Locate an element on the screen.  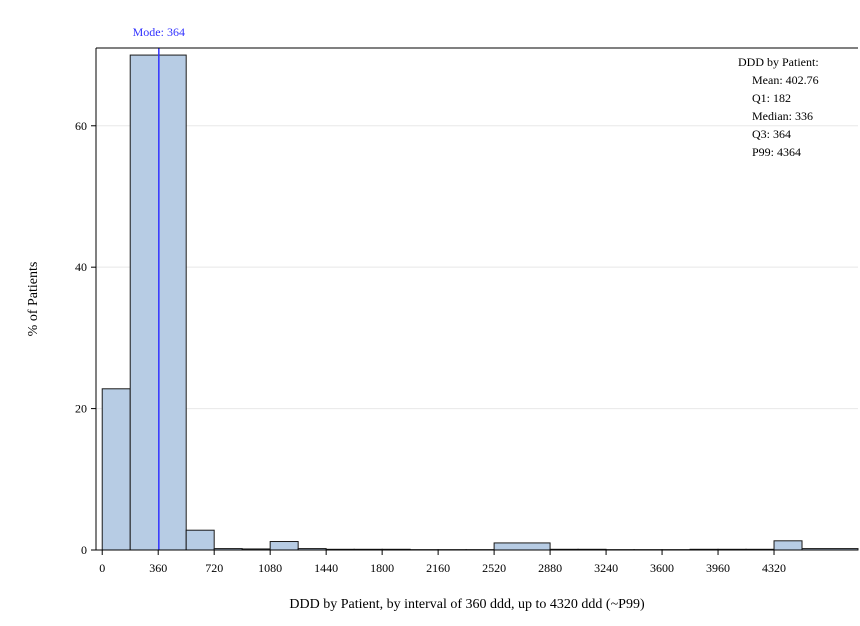
x-tick-label: 1800 is located at coordinates (382, 568).